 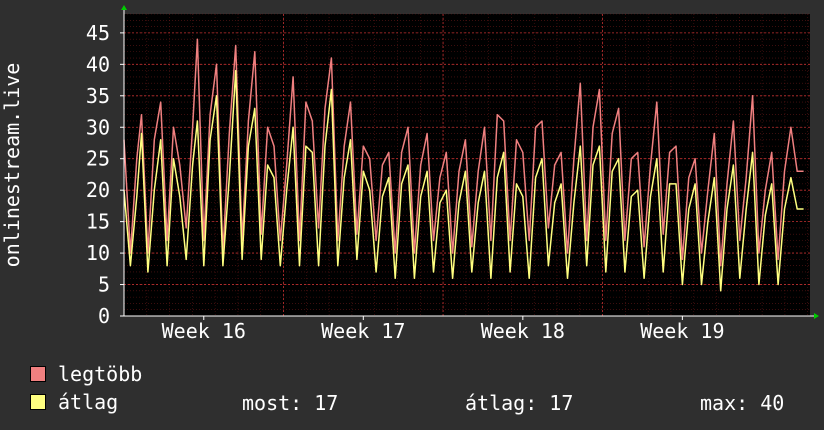 What do you see at coordinates (12, 165) in the screenshot?
I see `y-axis-label: onlinestream.live` at bounding box center [12, 165].